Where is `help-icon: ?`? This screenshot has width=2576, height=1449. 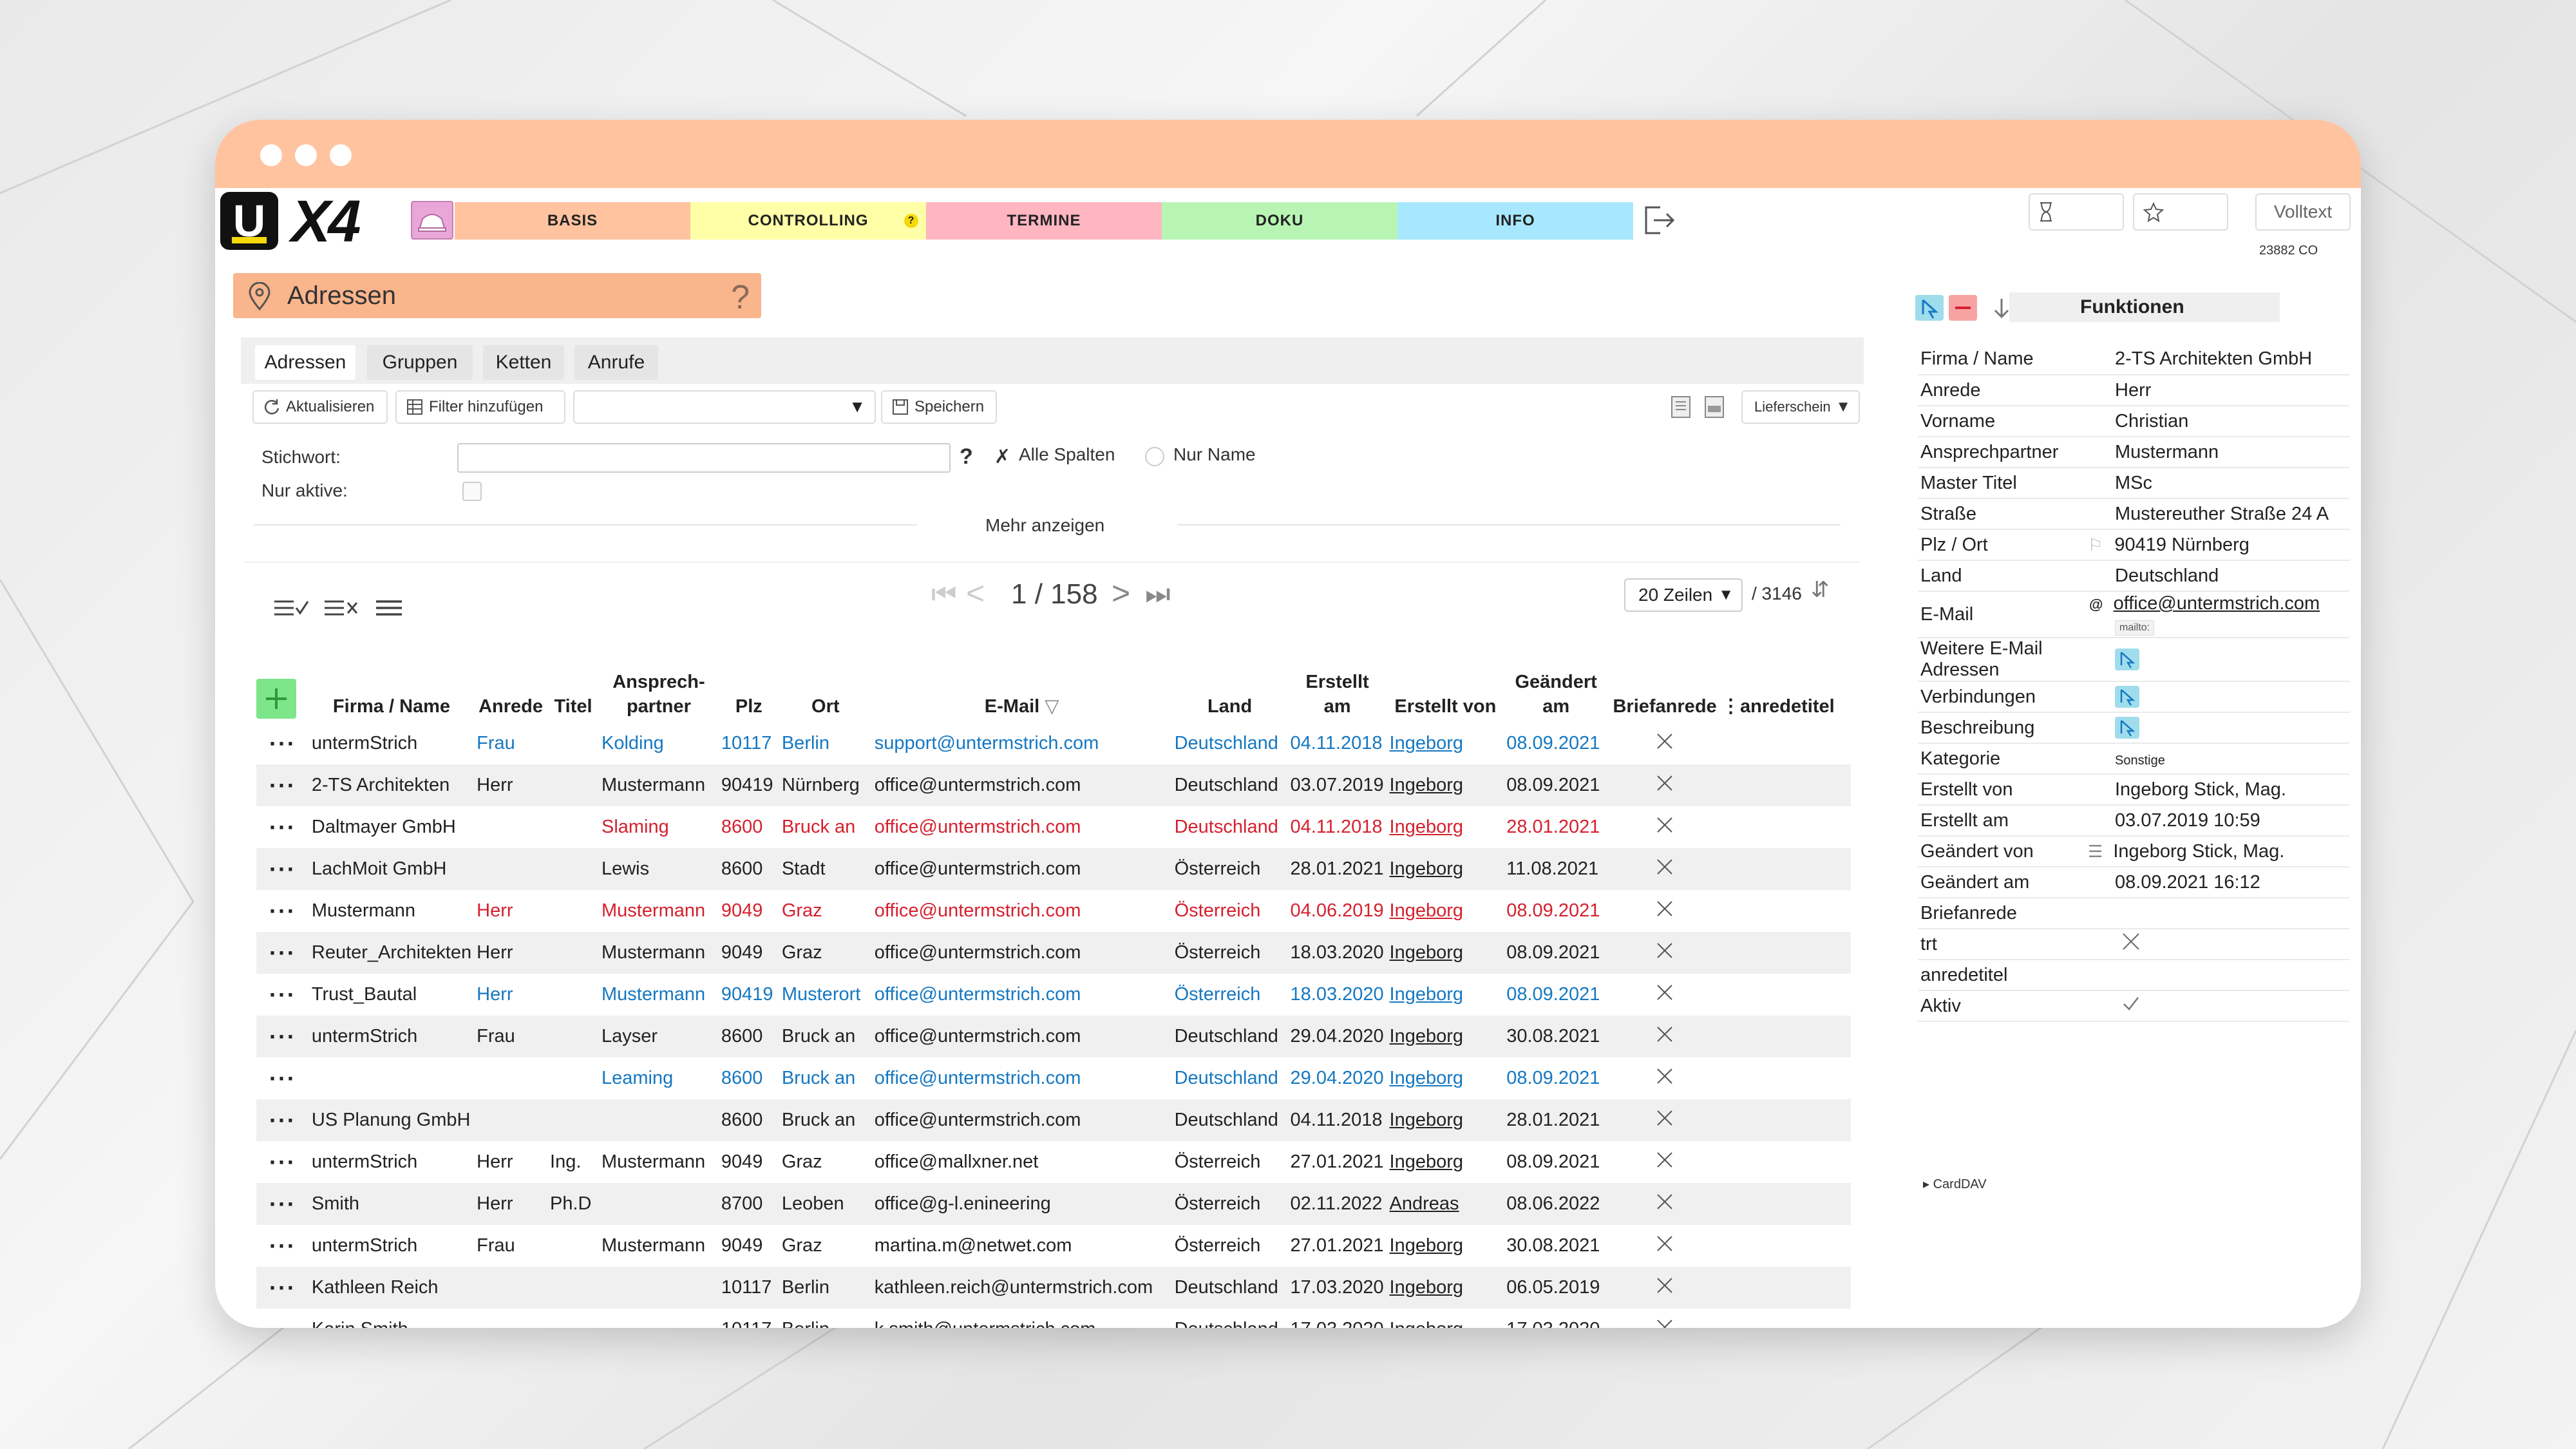
help-icon: ? is located at coordinates (741, 297).